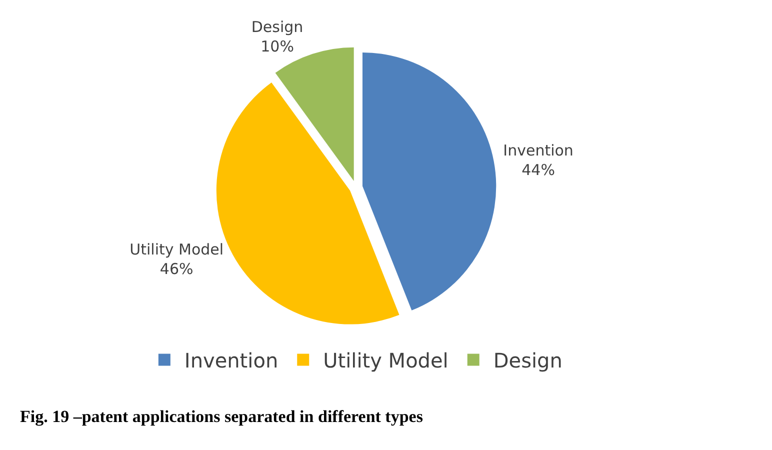 This screenshot has height=450, width=772. I want to click on caption: Fig. 19 –patent applications separated in different types, so click(222, 416).